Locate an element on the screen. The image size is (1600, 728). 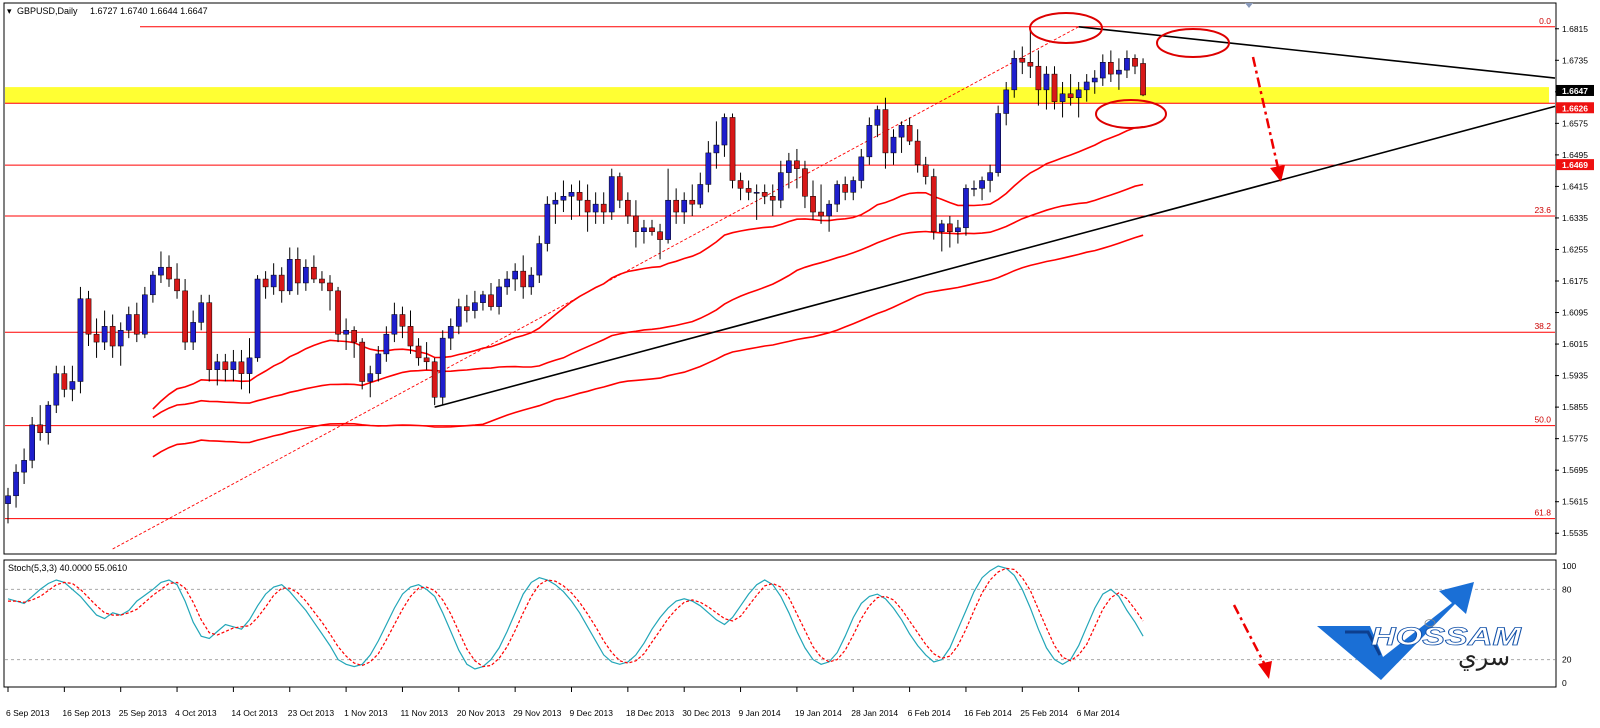
x-tick-label: 6 Feb 2014 is located at coordinates (929, 713).